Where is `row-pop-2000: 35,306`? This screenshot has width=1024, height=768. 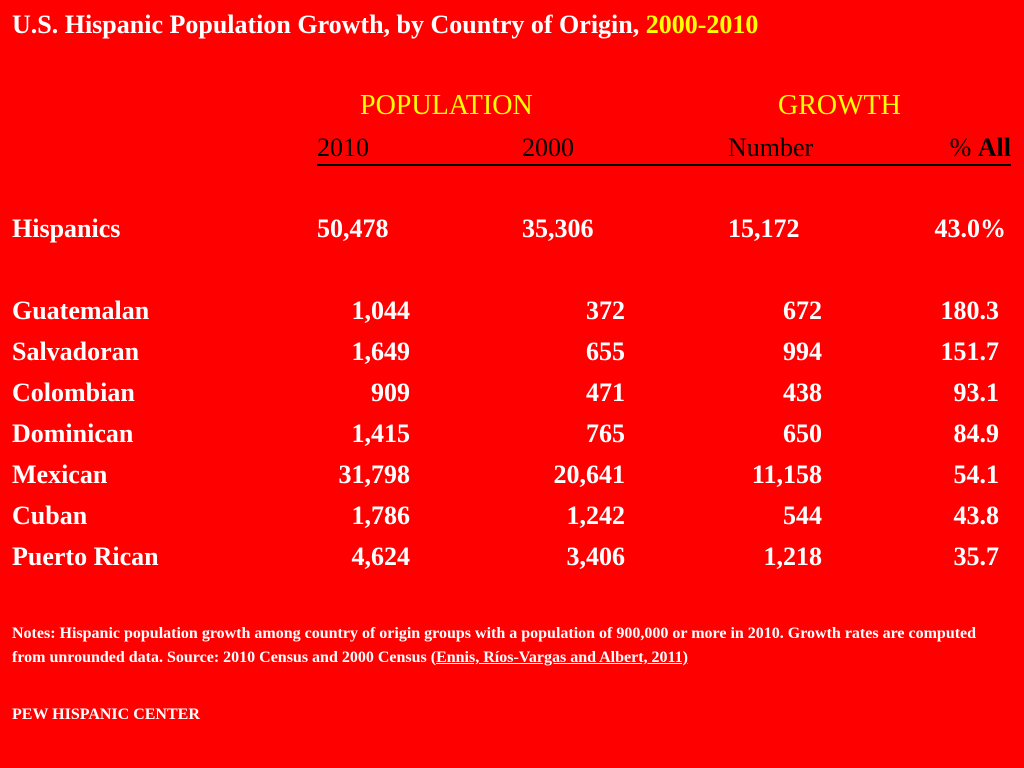 row-pop-2000: 35,306 is located at coordinates (558, 228).